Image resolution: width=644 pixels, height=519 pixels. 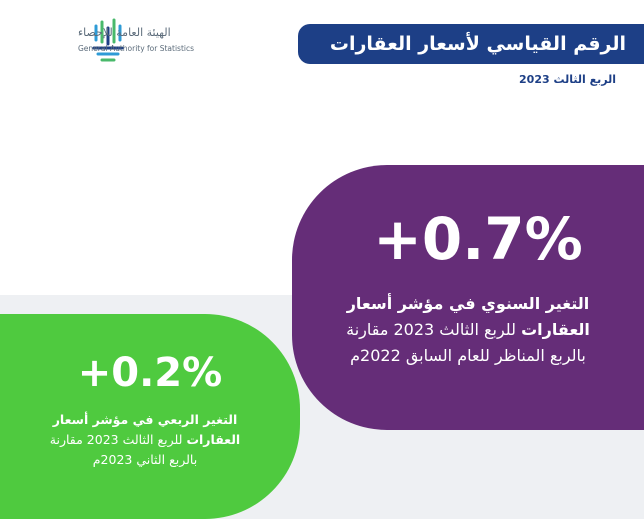 What do you see at coordinates (136, 48) in the screenshot?
I see `logo-english: General Authority for Statistics` at bounding box center [136, 48].